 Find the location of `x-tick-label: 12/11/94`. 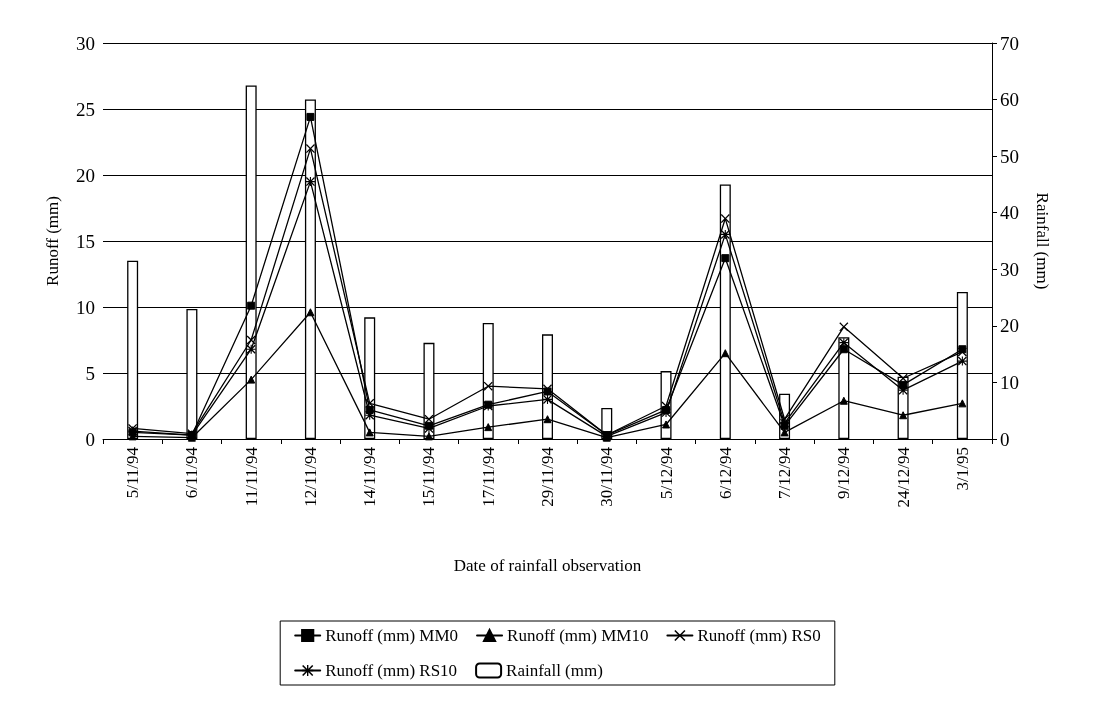

x-tick-label: 12/11/94 is located at coordinates (310, 476).